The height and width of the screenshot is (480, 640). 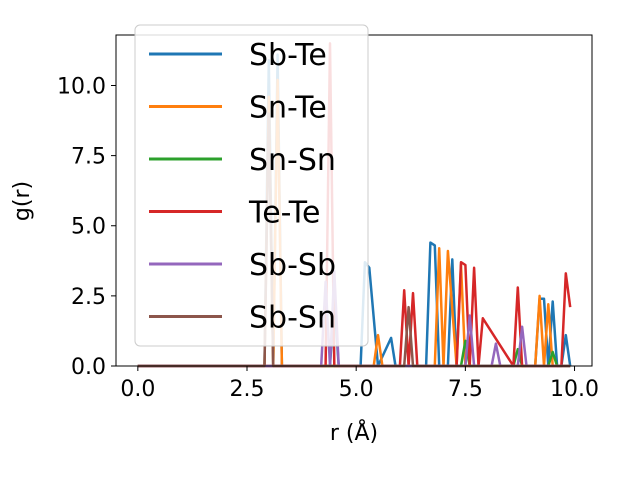 What do you see at coordinates (288, 55) in the screenshot?
I see `legend-label: Sb-Te` at bounding box center [288, 55].